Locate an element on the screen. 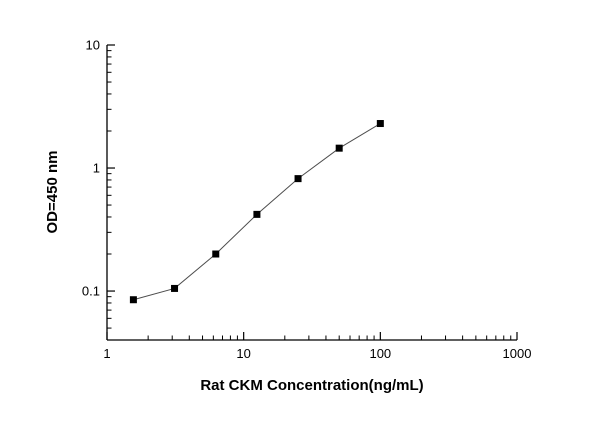 Image resolution: width=600 pixels, height=421 pixels. x-tick-label: 10 is located at coordinates (243, 353).